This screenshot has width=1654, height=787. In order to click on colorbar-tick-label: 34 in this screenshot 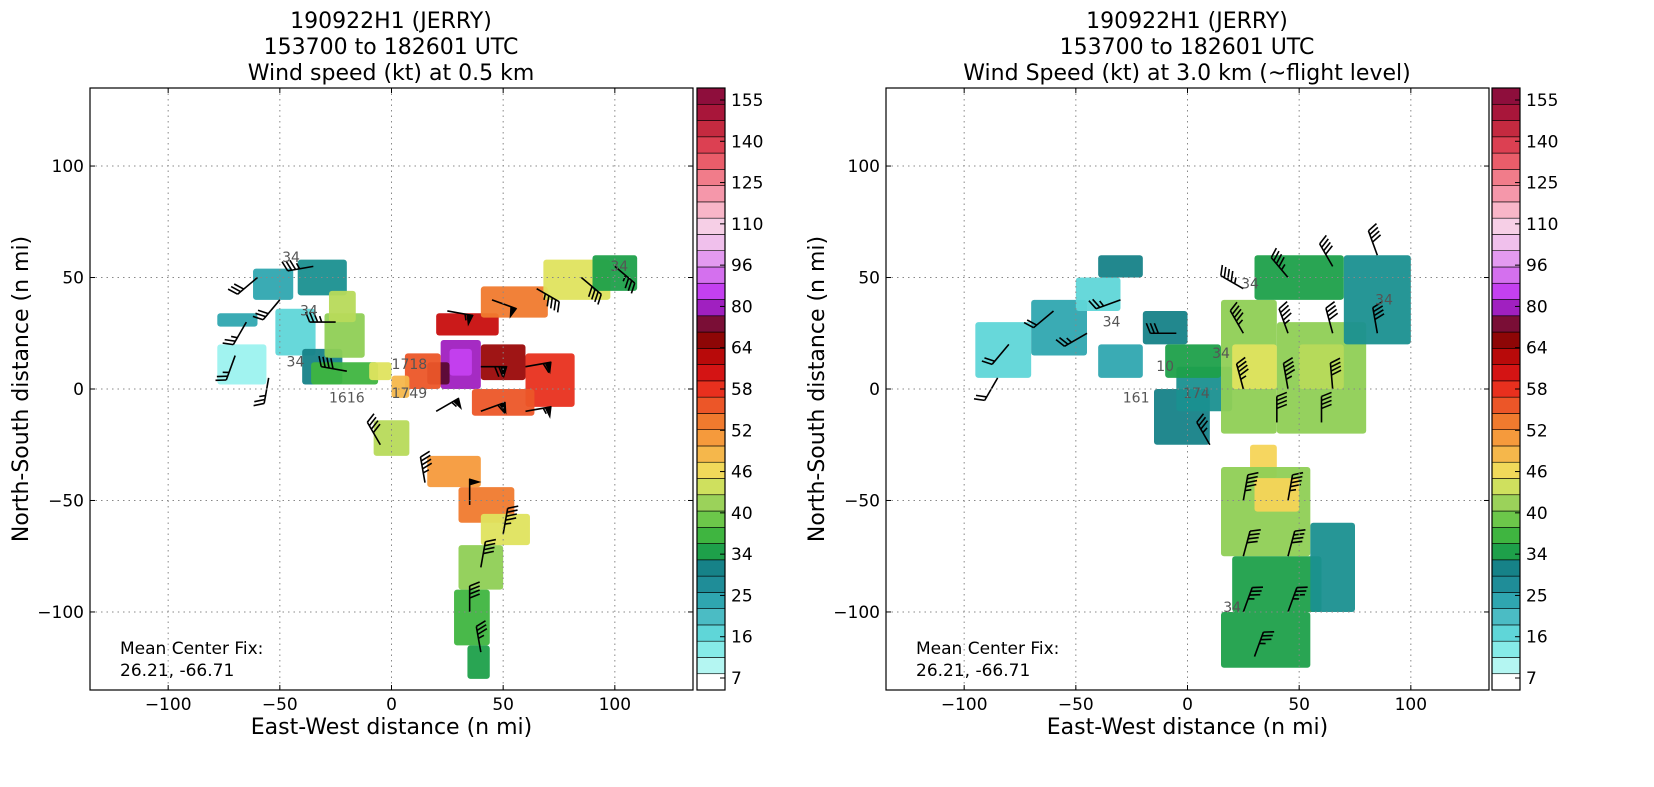, I will do `click(742, 555)`.